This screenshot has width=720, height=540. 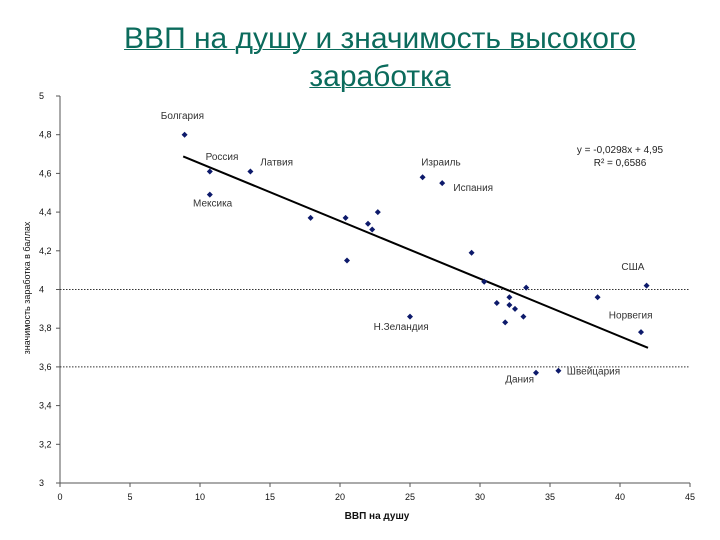 What do you see at coordinates (129, 497) in the screenshot?
I see `x-tick-label-1: 5` at bounding box center [129, 497].